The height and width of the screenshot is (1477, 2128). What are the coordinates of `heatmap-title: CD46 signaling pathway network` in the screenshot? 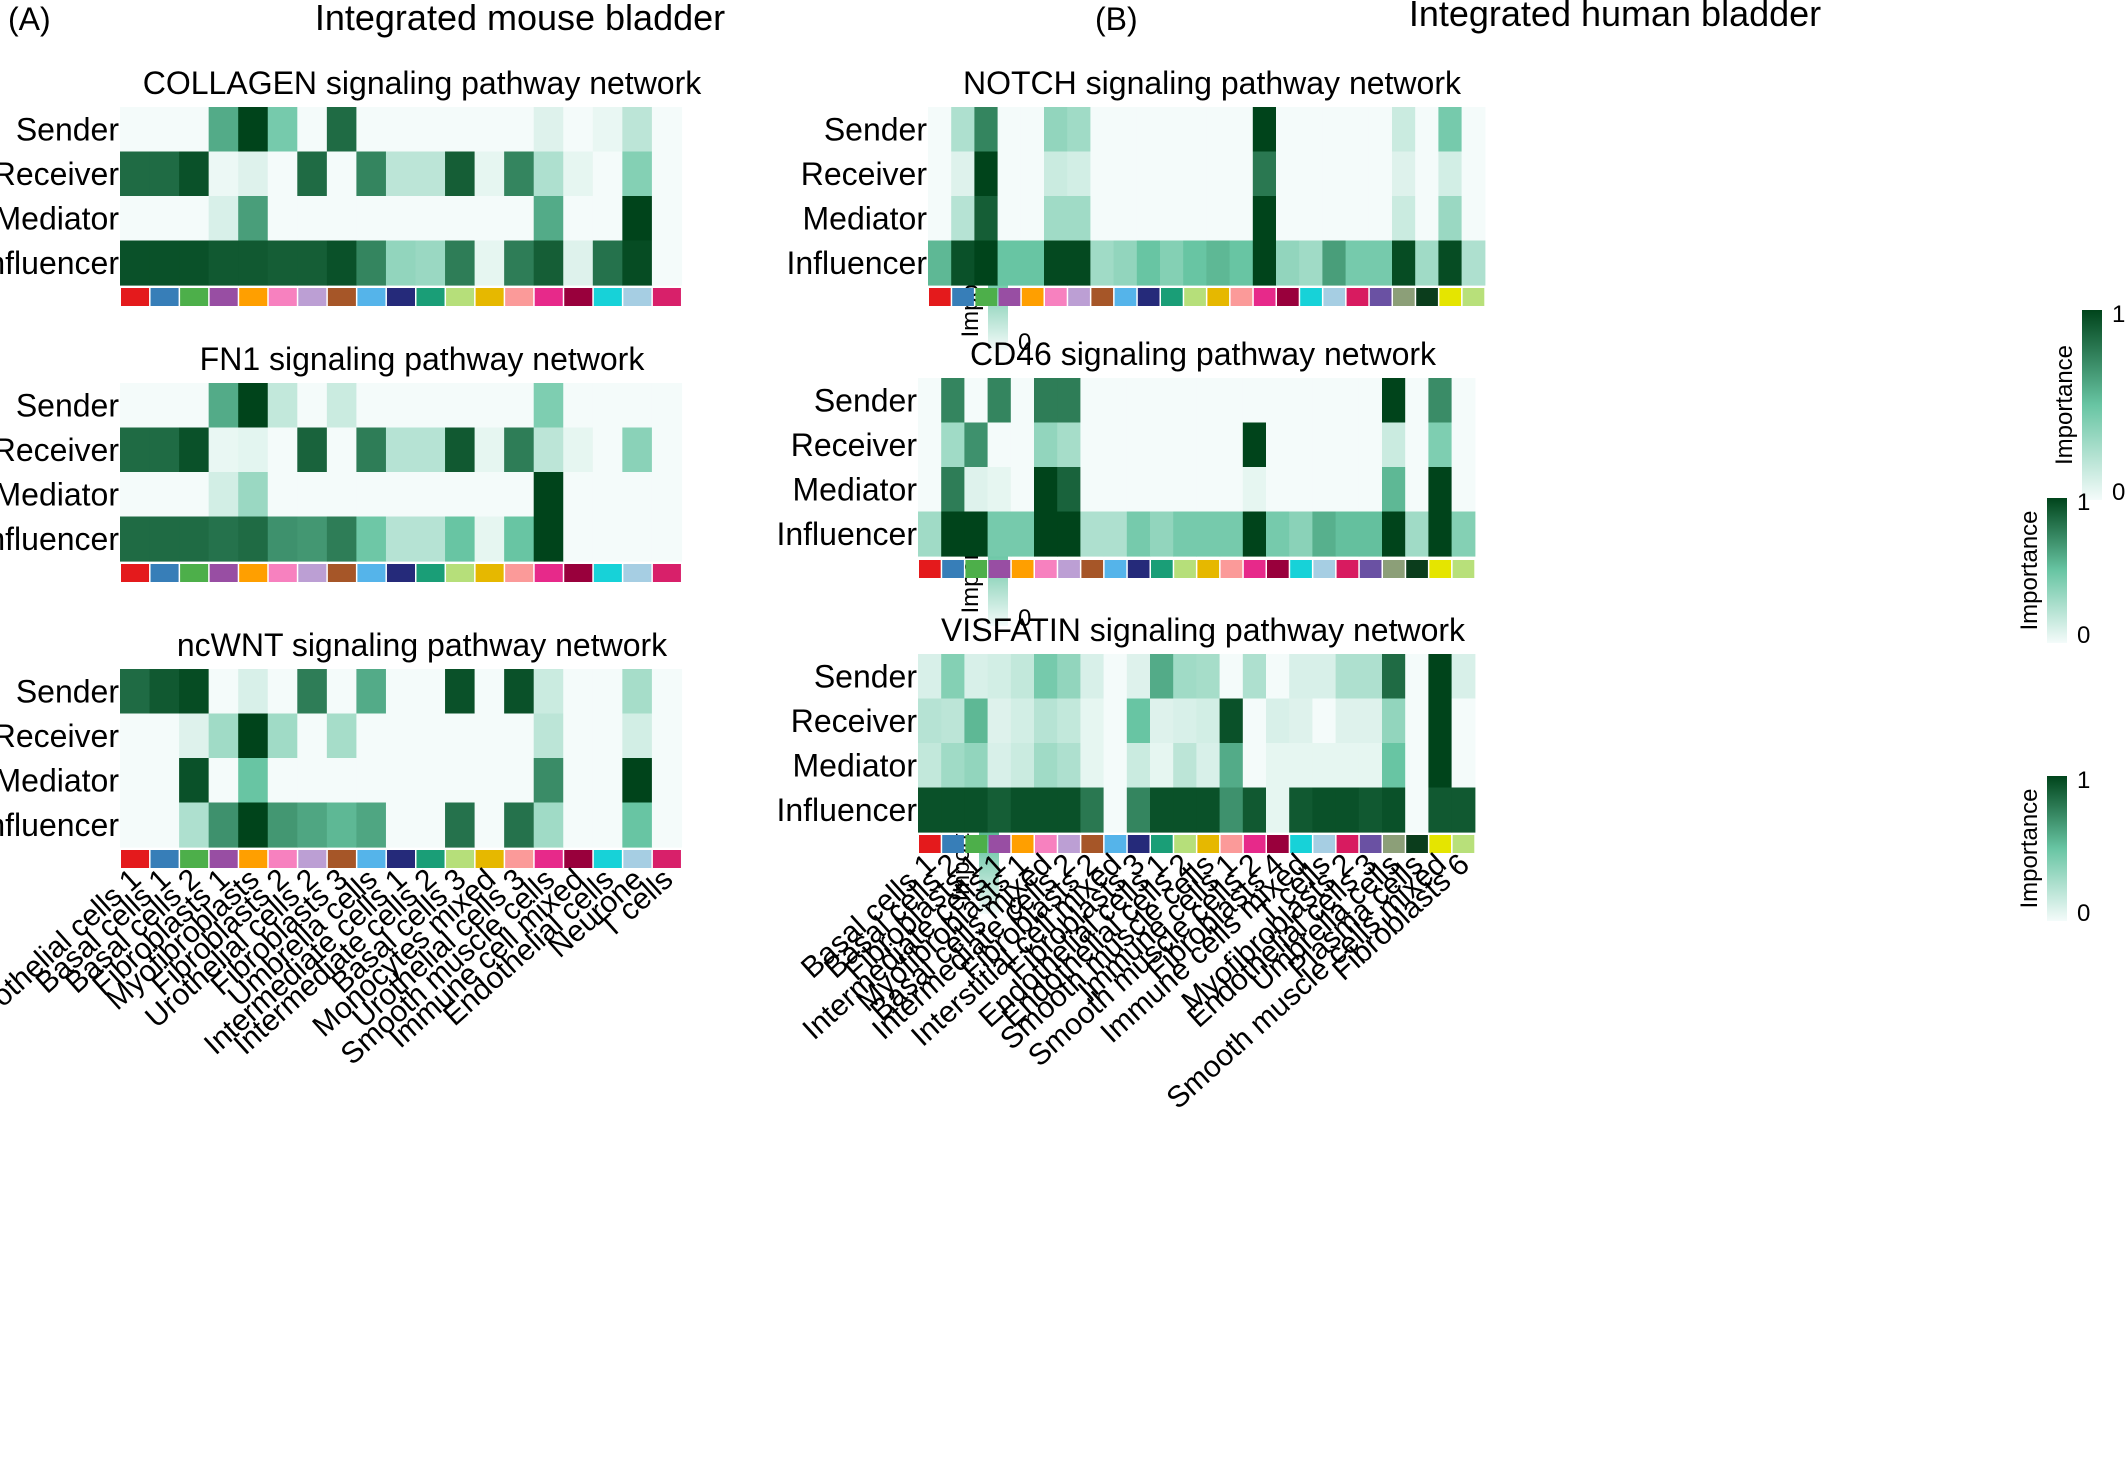 It's located at (1203, 354).